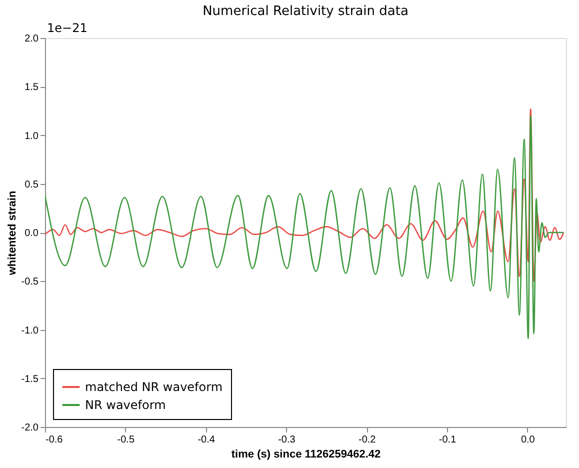  What do you see at coordinates (447, 440) in the screenshot?
I see `x-tick-label: -0.1` at bounding box center [447, 440].